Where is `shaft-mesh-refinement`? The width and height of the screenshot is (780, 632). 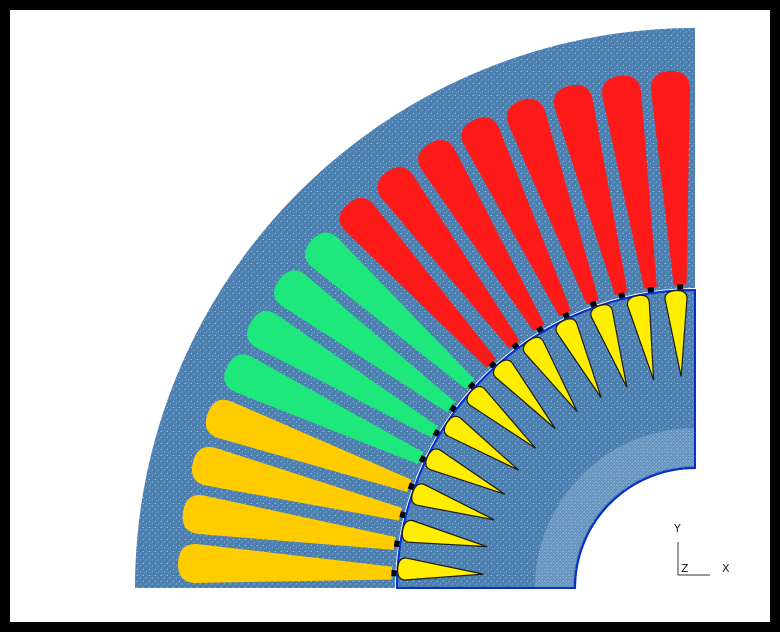
shaft-mesh-refinement is located at coordinates (615, 508).